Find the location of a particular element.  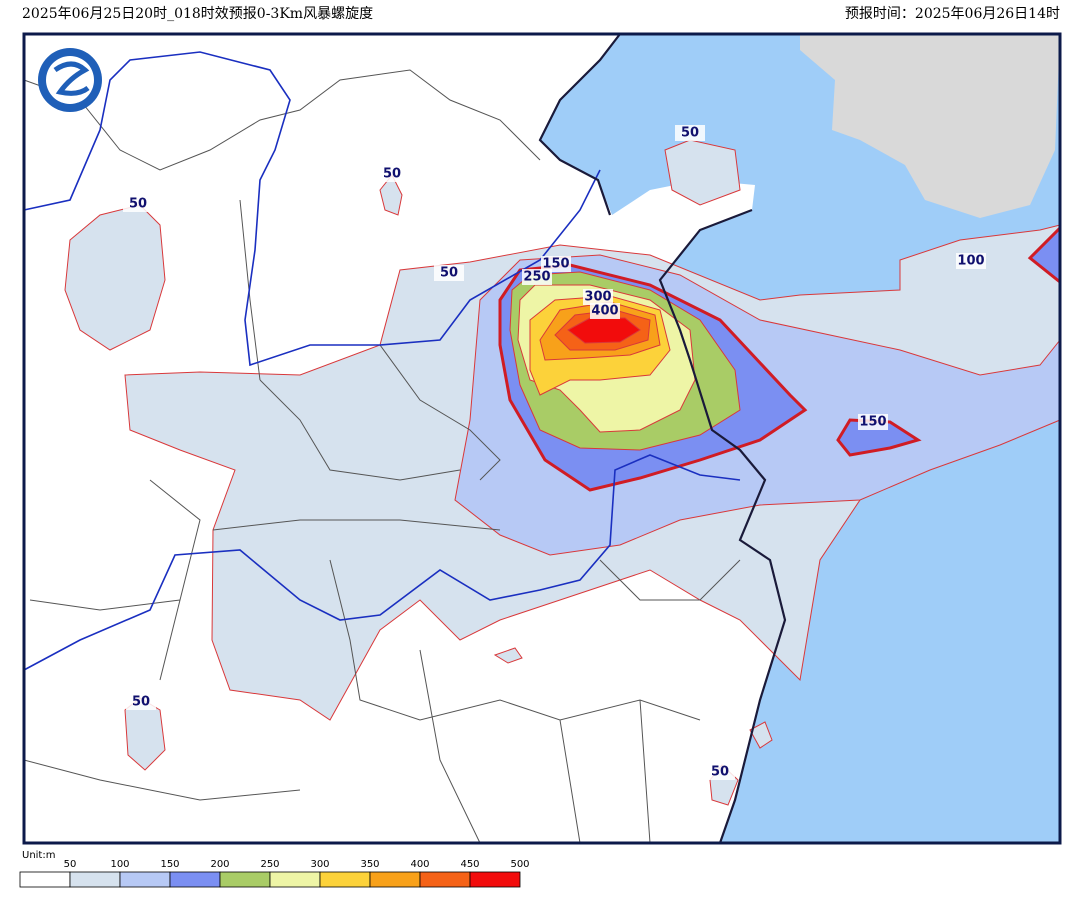

legend-tick: 450 is located at coordinates (469, 864).